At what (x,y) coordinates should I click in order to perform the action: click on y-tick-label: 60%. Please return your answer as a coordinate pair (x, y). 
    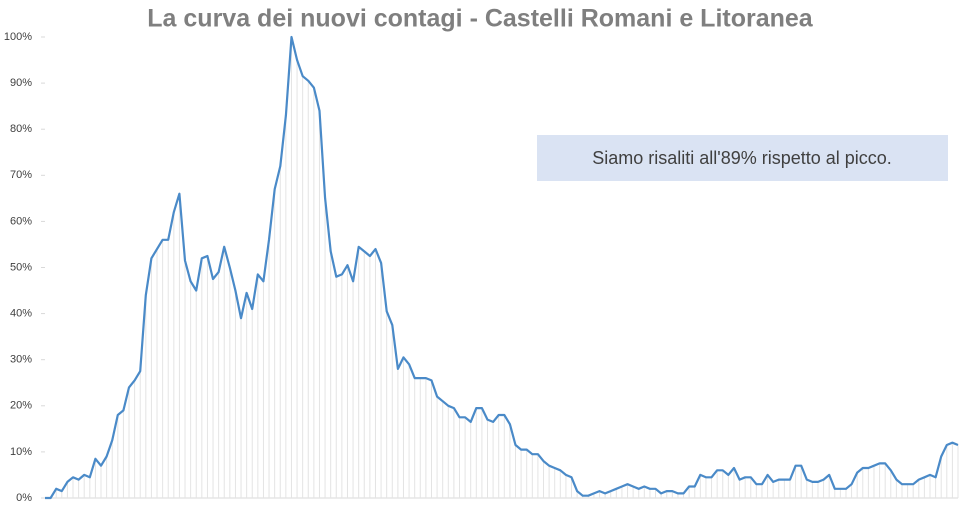
    Looking at the image, I should click on (21, 221).